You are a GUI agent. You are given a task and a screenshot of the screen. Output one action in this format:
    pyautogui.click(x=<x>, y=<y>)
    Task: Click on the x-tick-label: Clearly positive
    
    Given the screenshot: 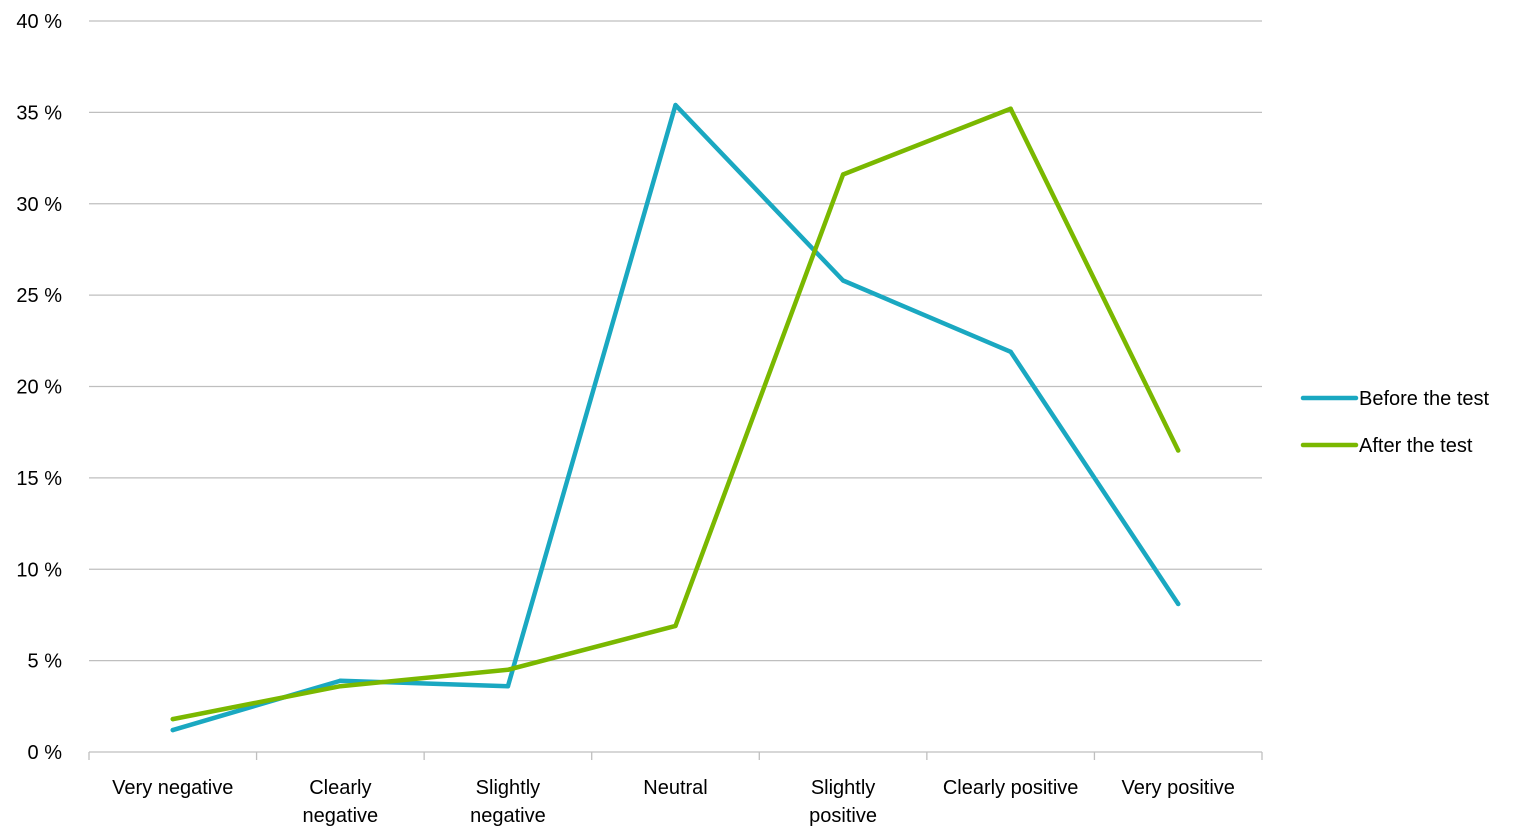 What is the action you would take?
    pyautogui.click(x=1011, y=788)
    